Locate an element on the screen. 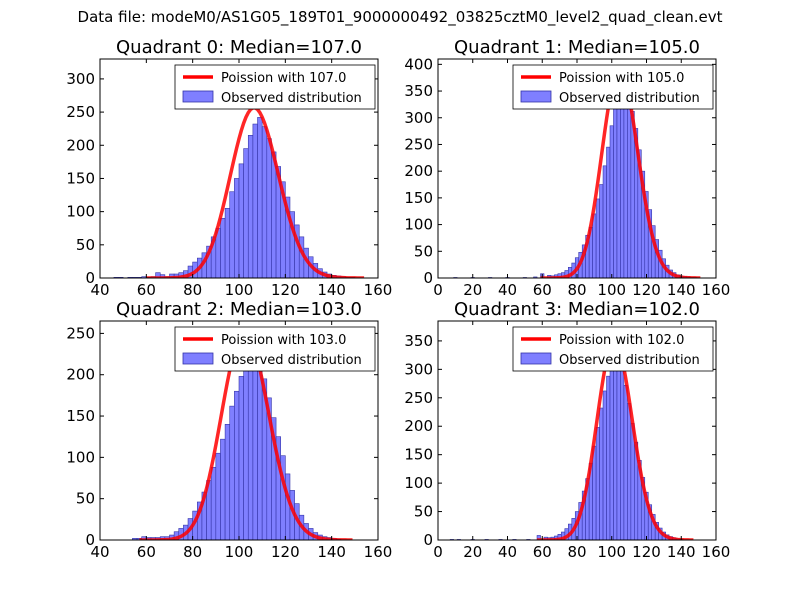 The image size is (800, 600). legend: Poission with 103.0 Observed distribution is located at coordinates (275, 349).